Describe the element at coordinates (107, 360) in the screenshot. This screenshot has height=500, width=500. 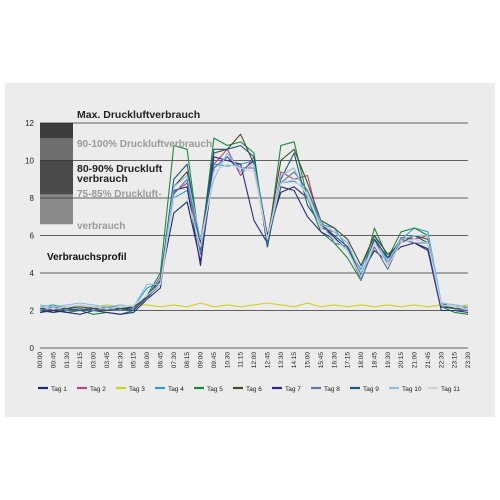
I see `x-tick-5: 03:45` at that location.